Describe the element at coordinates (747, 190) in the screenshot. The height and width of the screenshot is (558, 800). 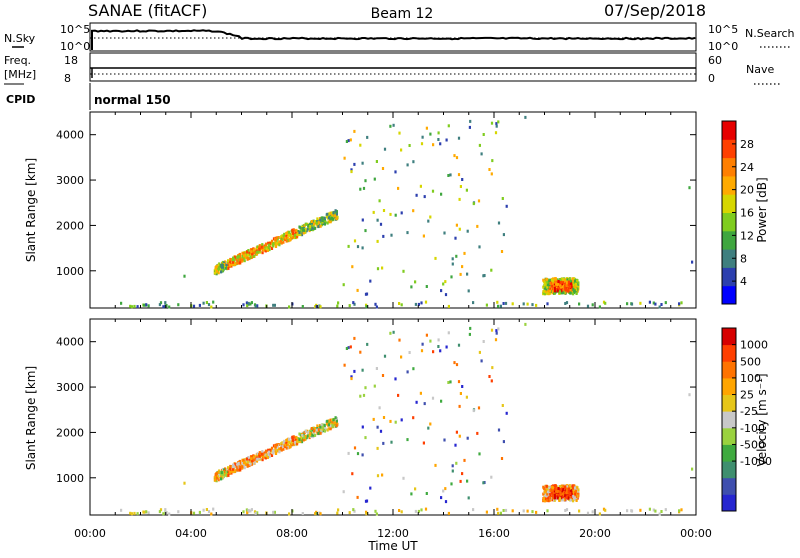
I see `colorbar-tick-label: 20` at that location.